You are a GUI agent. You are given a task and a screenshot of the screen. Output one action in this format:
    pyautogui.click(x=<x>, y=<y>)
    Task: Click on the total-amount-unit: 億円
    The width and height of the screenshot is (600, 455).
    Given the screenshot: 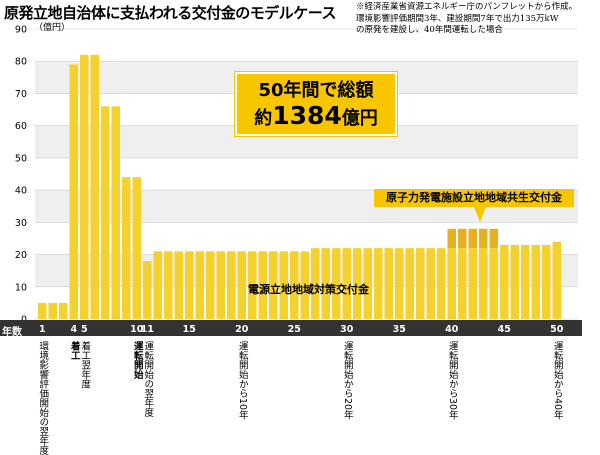 What is the action you would take?
    pyautogui.click(x=359, y=118)
    